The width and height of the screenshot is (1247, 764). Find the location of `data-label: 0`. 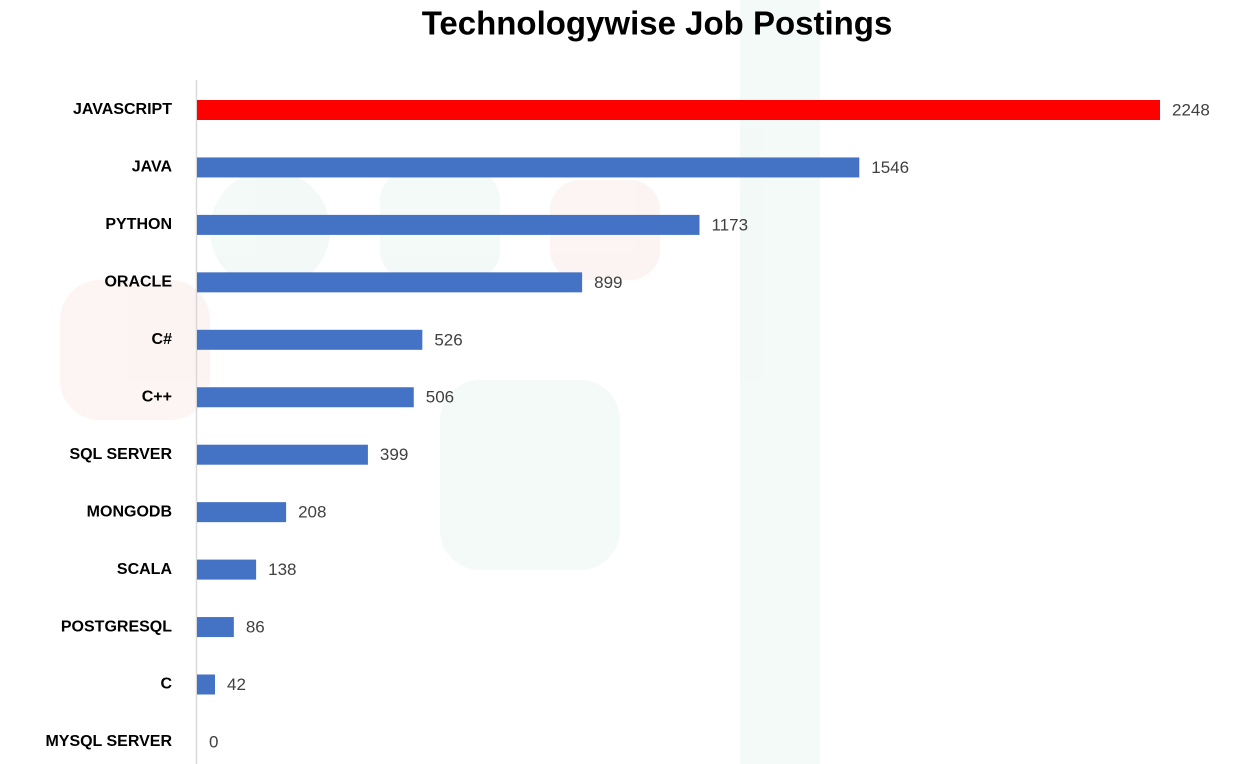

data-label: 0 is located at coordinates (213, 741).